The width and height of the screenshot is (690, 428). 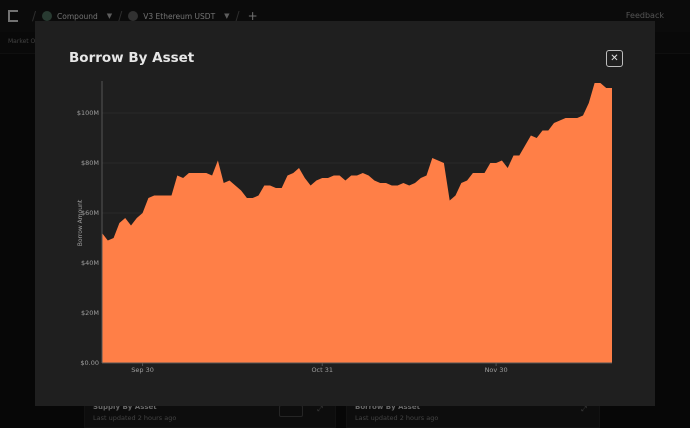 What do you see at coordinates (142, 370) in the screenshot?
I see `x-tick-label: Sep 30` at bounding box center [142, 370].